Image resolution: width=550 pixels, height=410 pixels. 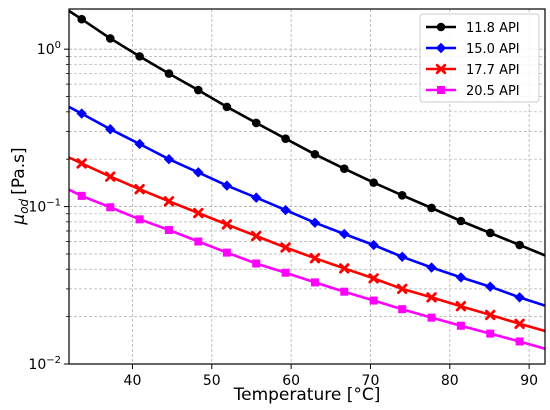 What do you see at coordinates (53, 203) in the screenshot?
I see `y-tick-label-exponent: −1` at bounding box center [53, 203].